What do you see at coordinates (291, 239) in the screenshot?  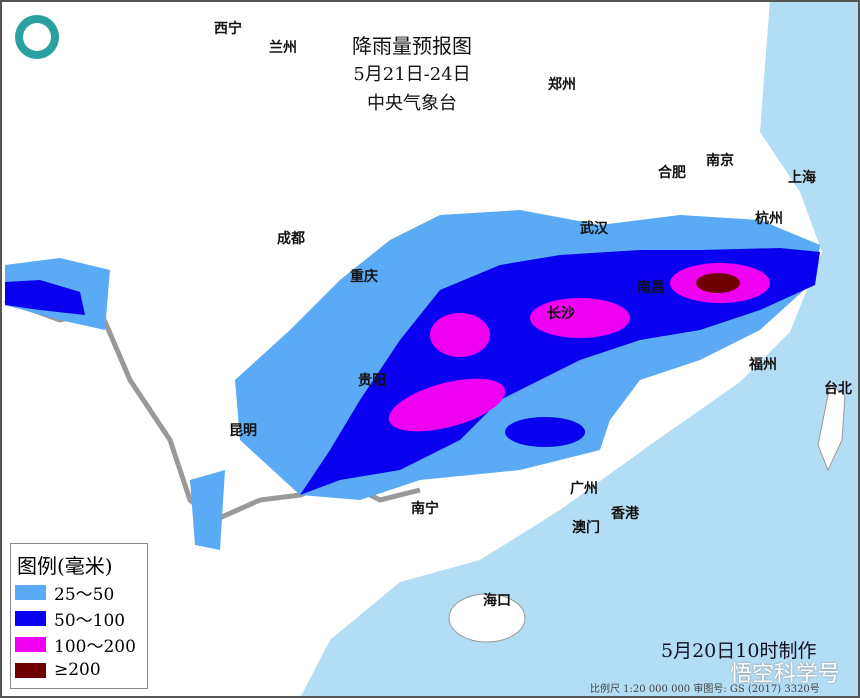 I see `city-label: 成都` at bounding box center [291, 239].